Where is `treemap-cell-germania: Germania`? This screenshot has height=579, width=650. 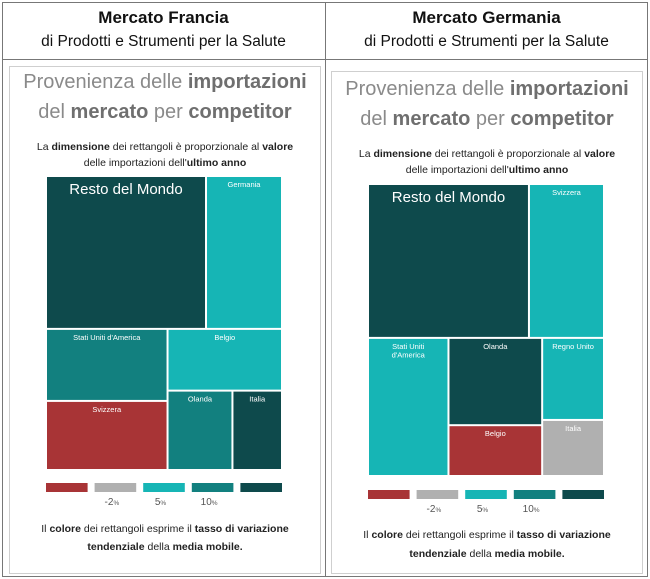
treemap-cell-germania: Germania is located at coordinates (244, 252).